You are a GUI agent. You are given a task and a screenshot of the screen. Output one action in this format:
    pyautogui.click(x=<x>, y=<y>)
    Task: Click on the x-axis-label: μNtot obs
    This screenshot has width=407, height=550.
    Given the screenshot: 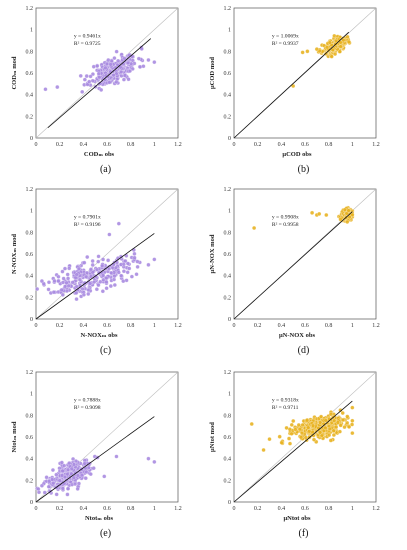 What is the action you would take?
    pyautogui.click(x=297, y=518)
    